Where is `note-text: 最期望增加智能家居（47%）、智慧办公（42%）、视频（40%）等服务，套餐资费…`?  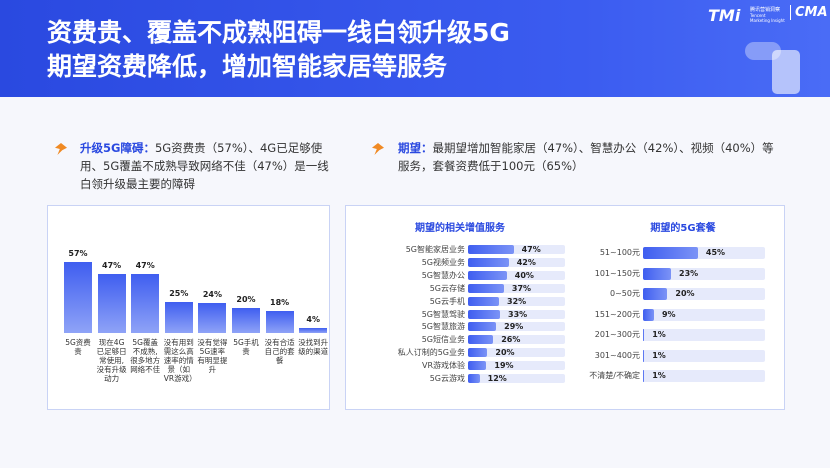
note-text: 最期望增加智能家居（47%）、智慧办公（42%）、视频（40%）等服务，套餐资费… is located at coordinates (586, 157).